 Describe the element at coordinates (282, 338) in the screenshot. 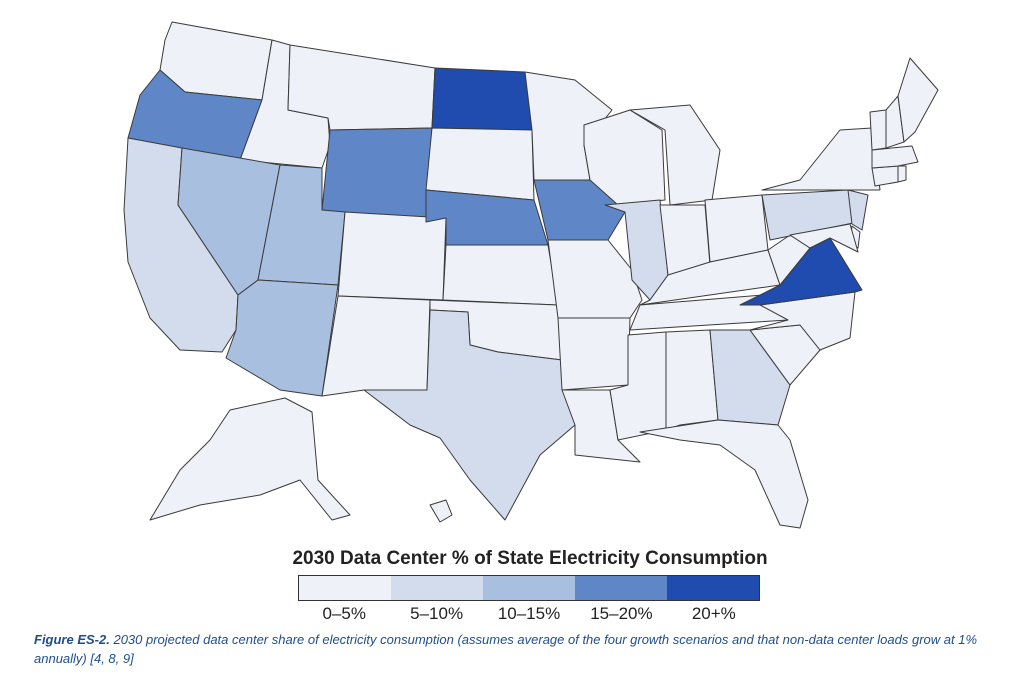

I see `state-arizona` at that location.